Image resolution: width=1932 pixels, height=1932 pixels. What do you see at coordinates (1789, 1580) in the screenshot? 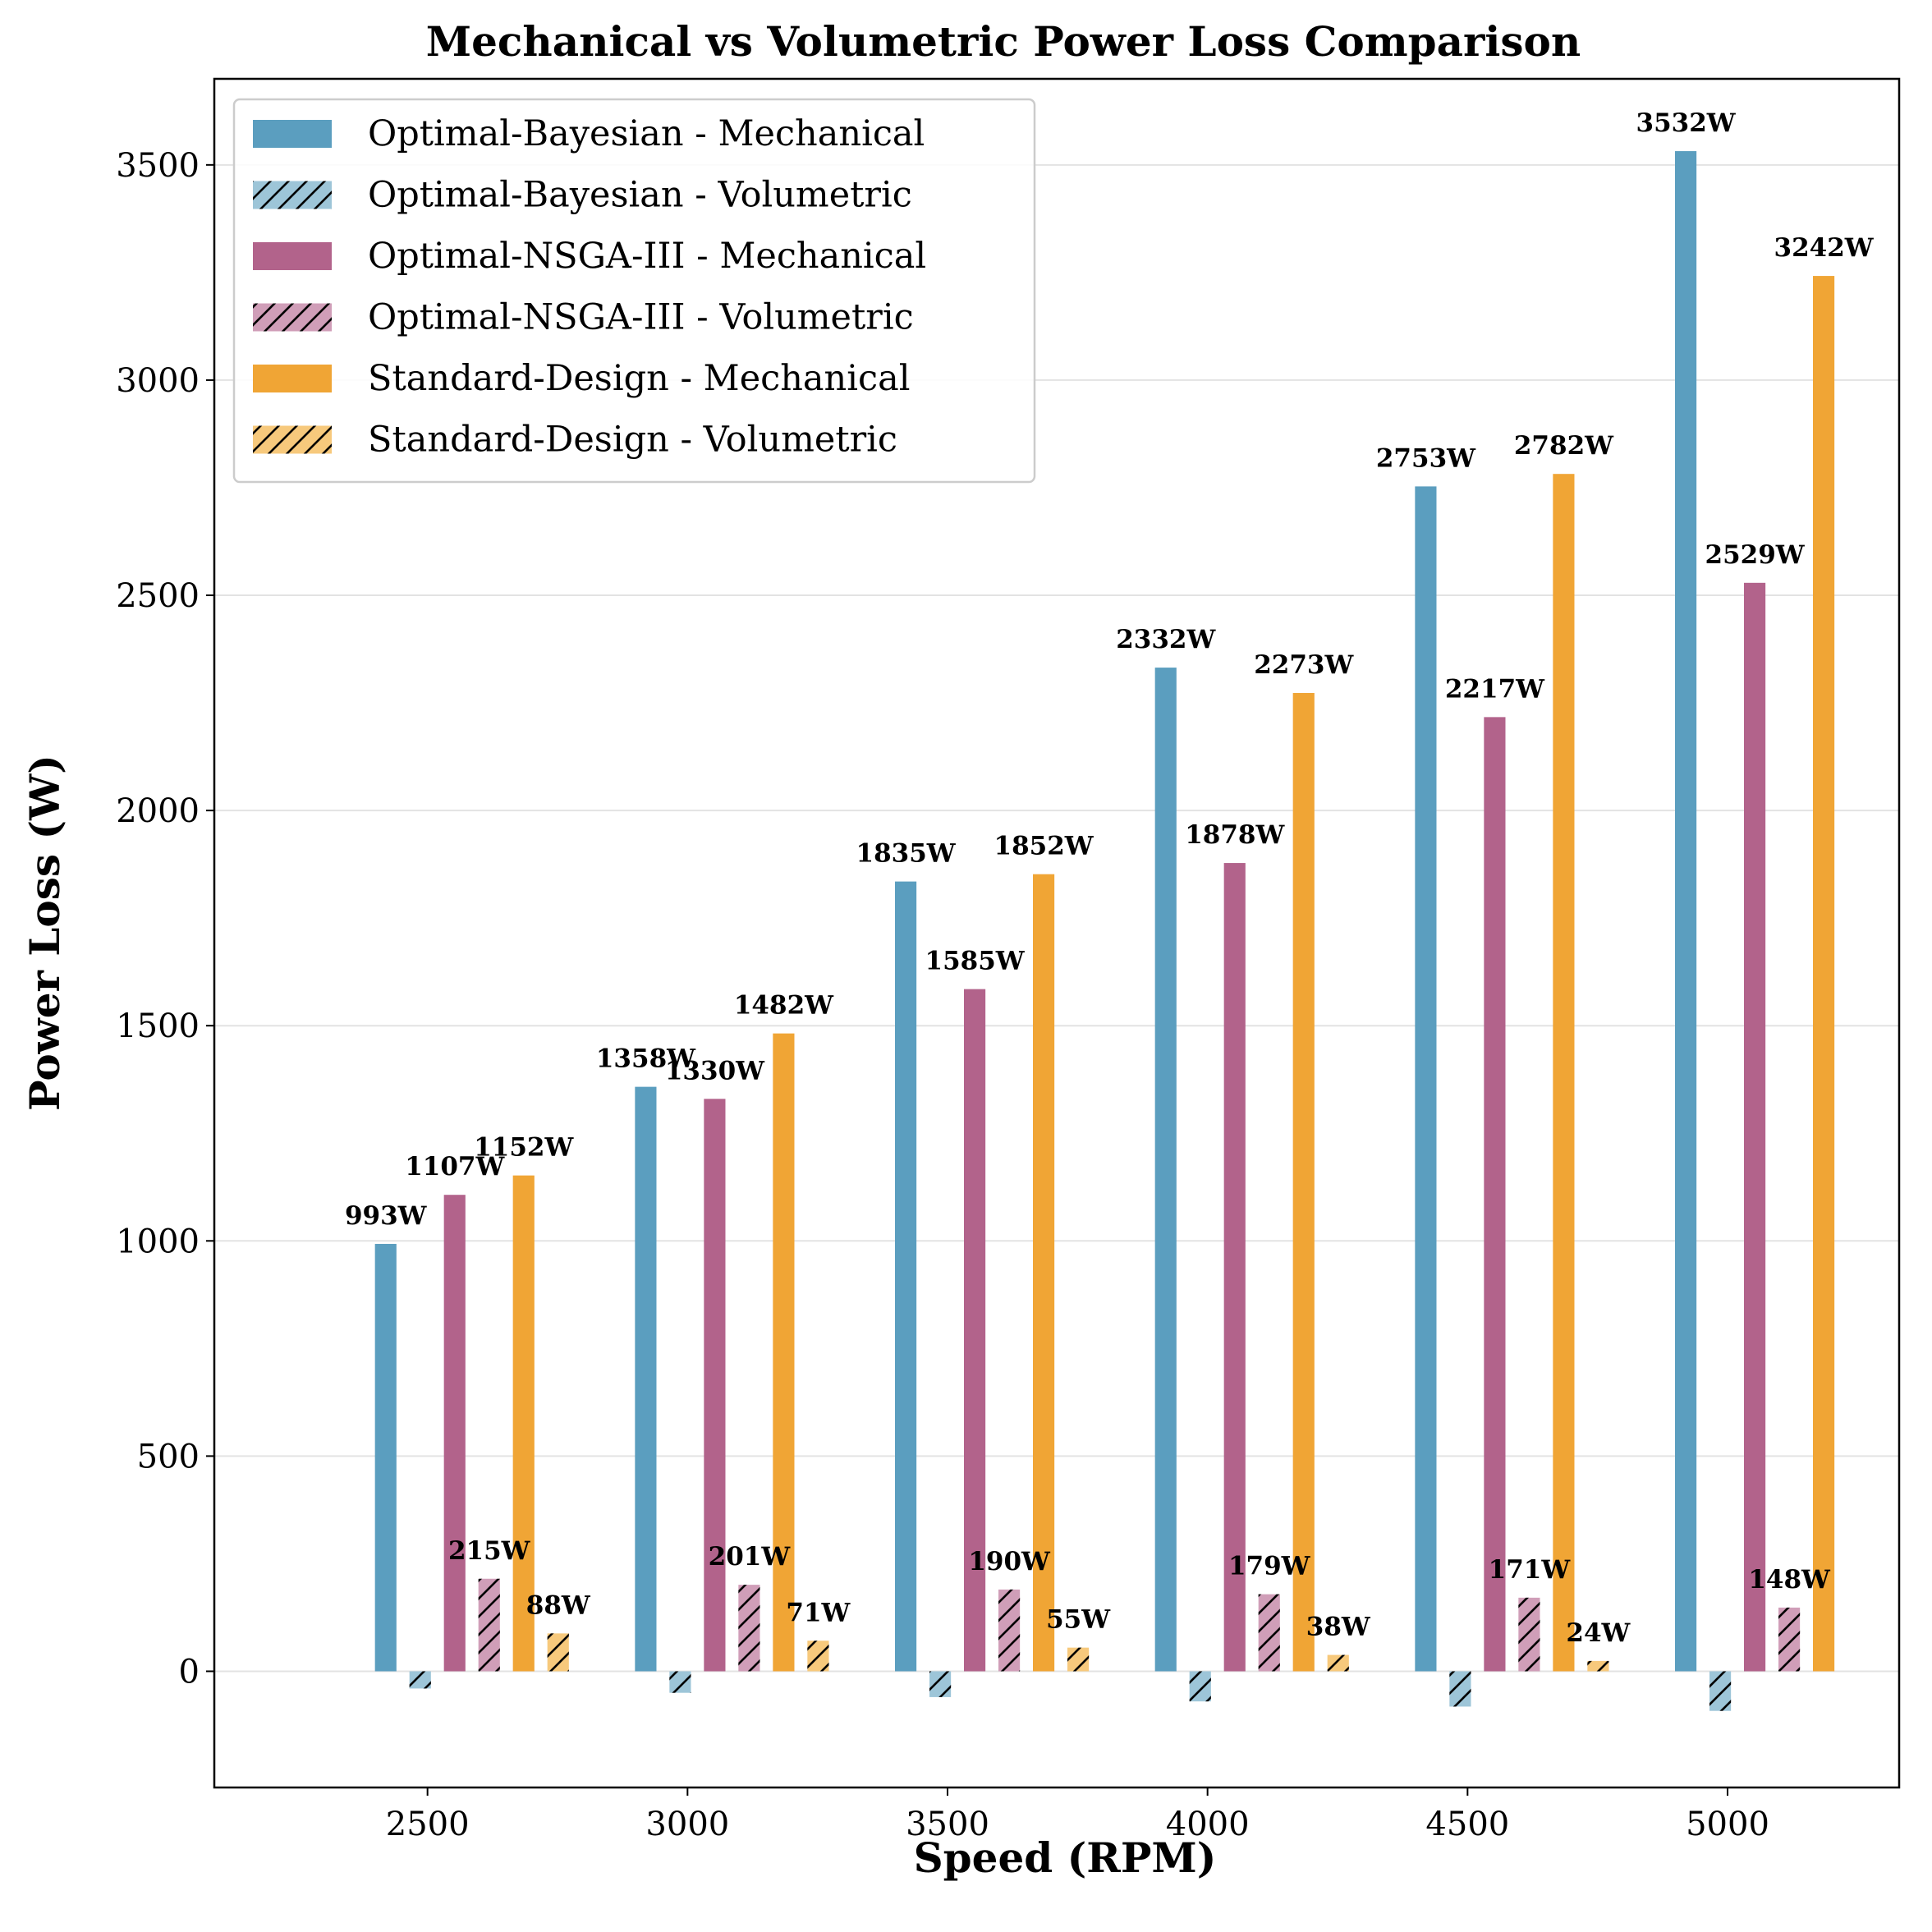
I see `bar-value-label: 148W` at bounding box center [1789, 1580].